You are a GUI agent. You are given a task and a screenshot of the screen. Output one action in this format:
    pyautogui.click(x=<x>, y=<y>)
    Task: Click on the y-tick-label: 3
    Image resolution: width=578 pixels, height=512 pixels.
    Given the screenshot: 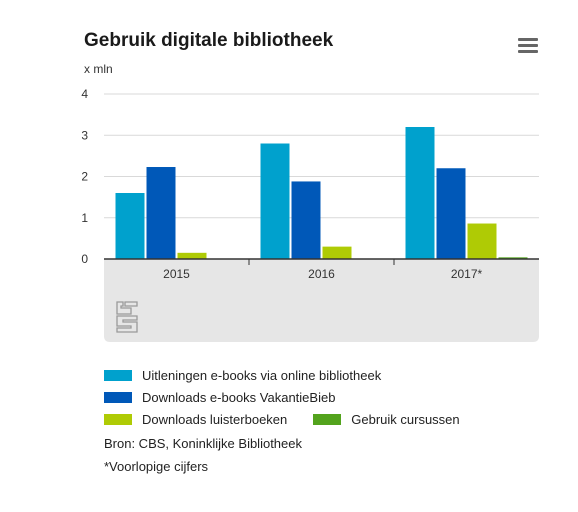 What is the action you would take?
    pyautogui.click(x=84, y=135)
    